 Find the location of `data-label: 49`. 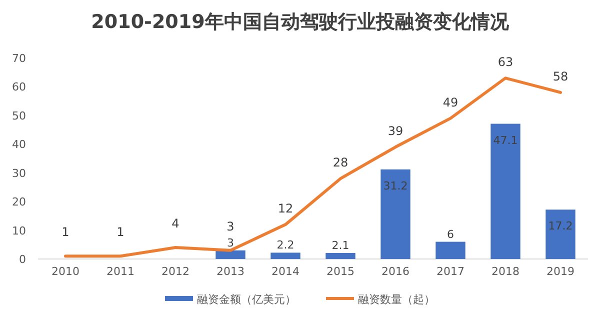

data-label: 49 is located at coordinates (450, 102).